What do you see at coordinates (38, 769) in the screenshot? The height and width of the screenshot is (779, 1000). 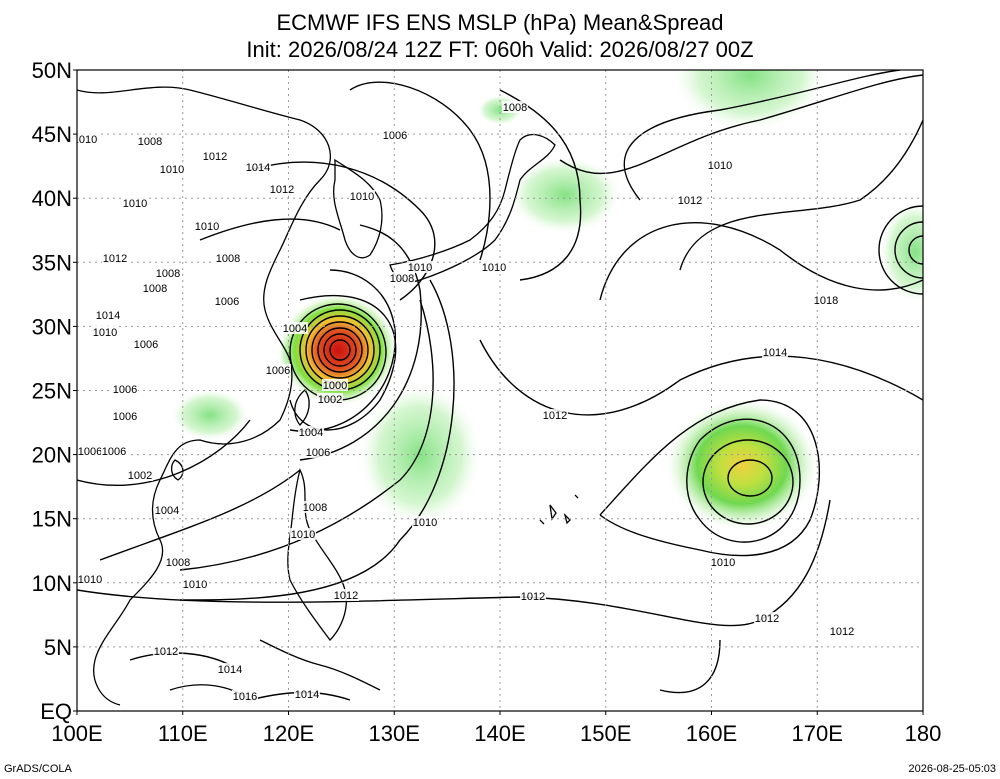 I see `credit: GrADS/COLA` at bounding box center [38, 769].